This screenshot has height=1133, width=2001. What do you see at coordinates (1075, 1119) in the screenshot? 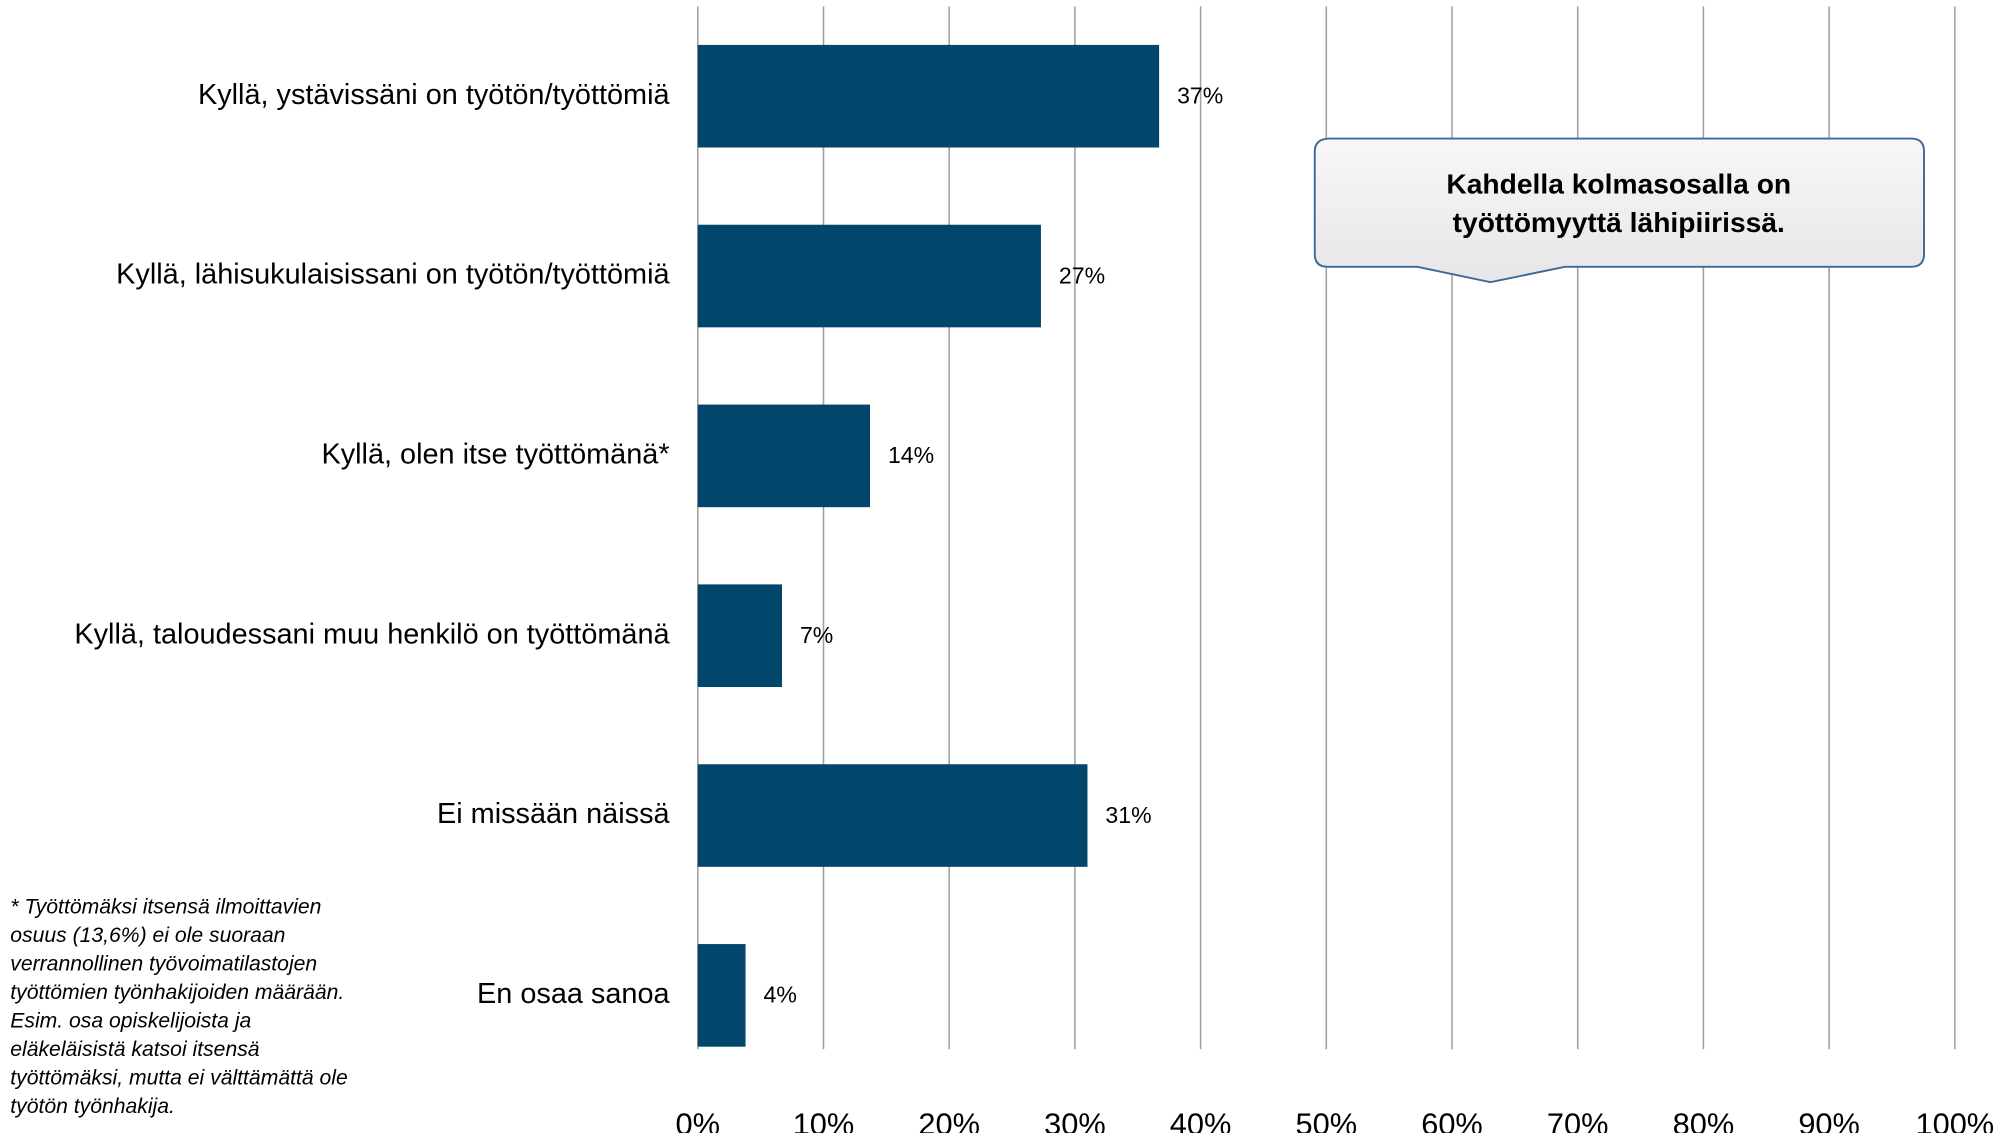
I see `x-tick-label: 30%` at bounding box center [1075, 1119].